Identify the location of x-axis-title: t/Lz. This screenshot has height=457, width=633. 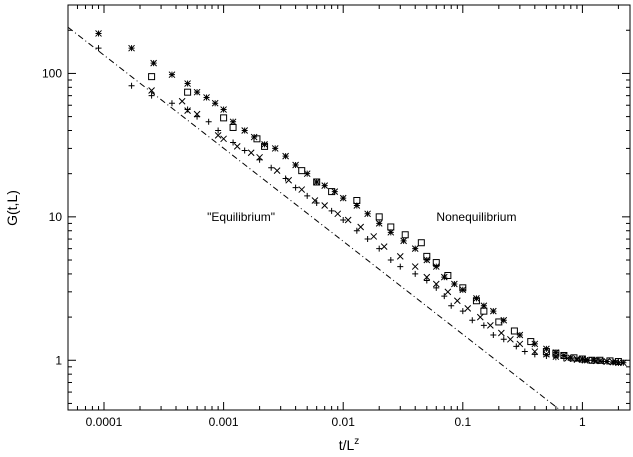
(349, 444).